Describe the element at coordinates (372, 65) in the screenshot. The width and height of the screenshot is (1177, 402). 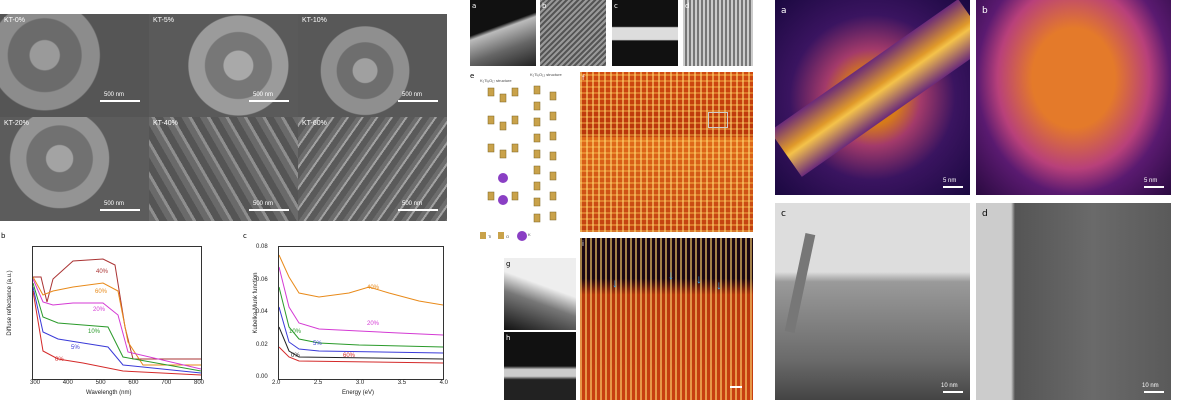
I see `sem-image-3: KT-10% 500 nm` at that location.